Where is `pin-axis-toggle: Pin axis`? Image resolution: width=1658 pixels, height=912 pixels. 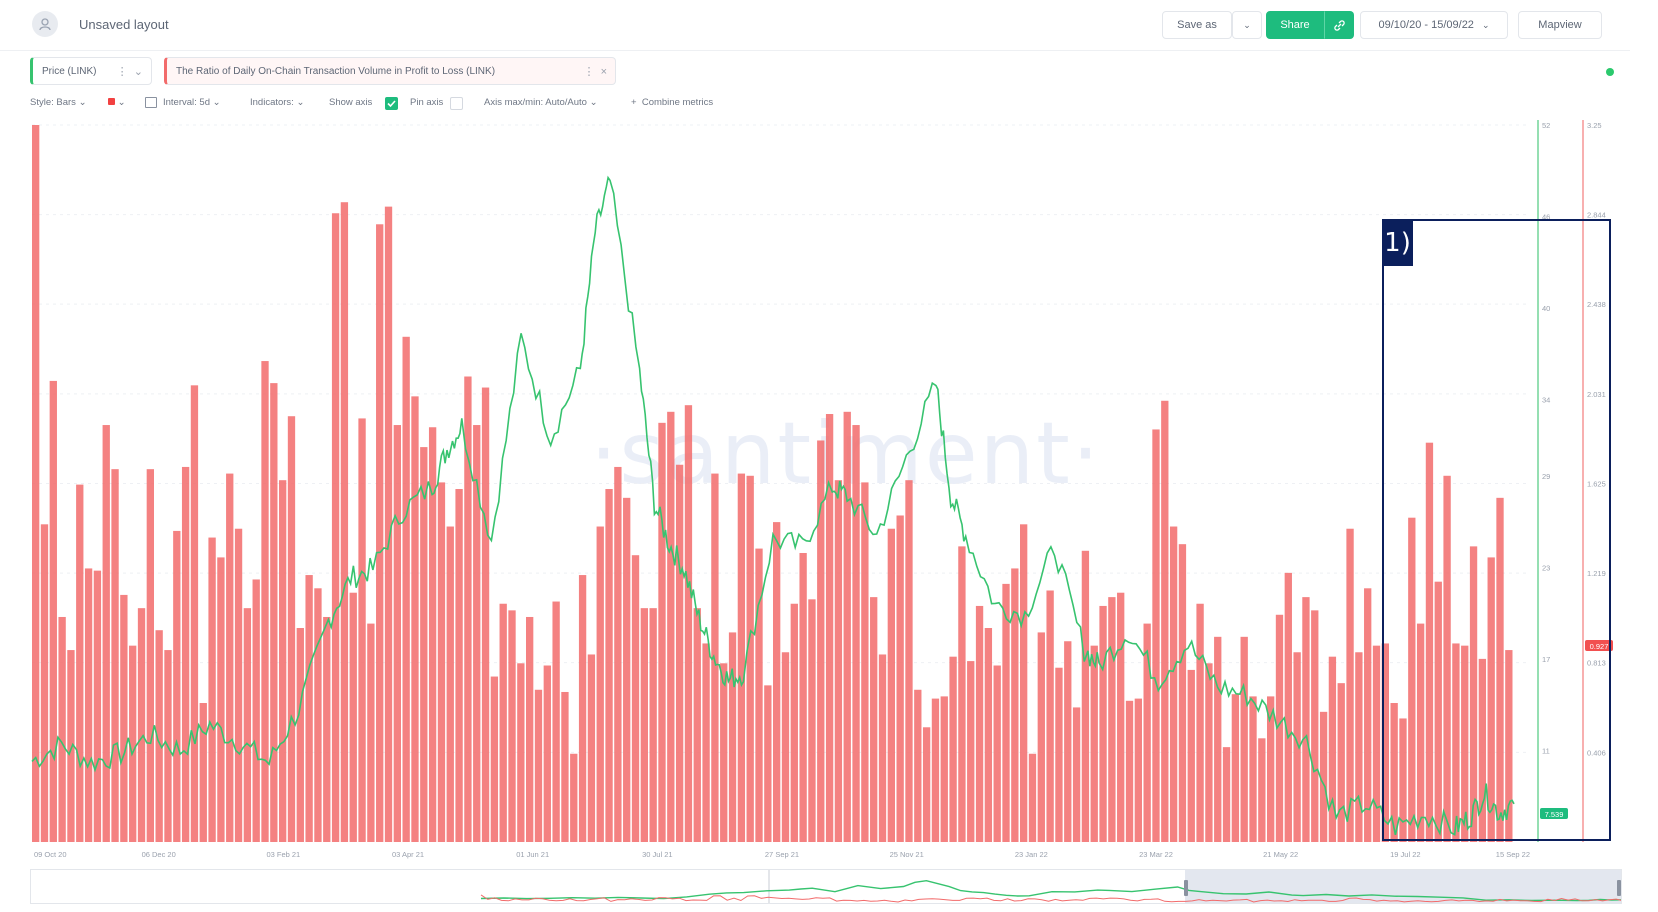 pin-axis-toggle: Pin axis is located at coordinates (426, 102).